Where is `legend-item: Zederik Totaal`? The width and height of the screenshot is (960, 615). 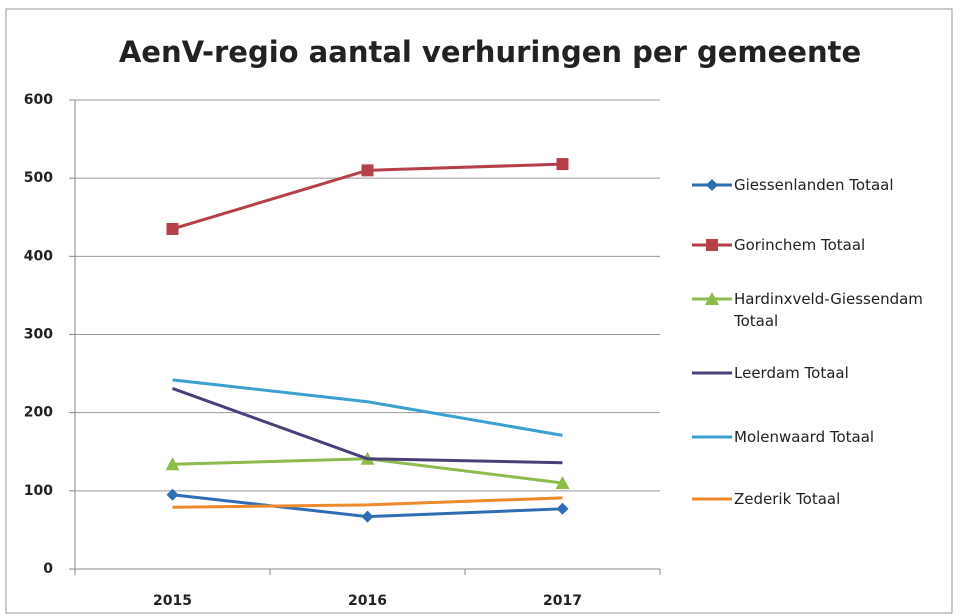
legend-item: Zederik Totaal is located at coordinates (822, 499).